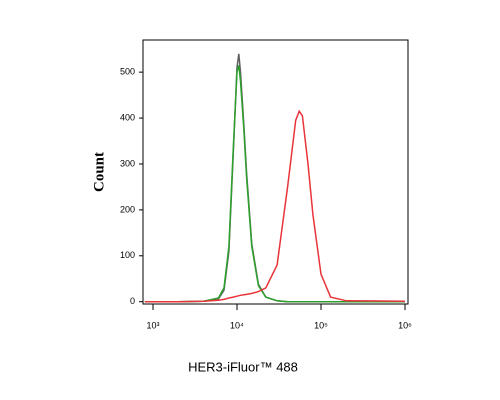 This screenshot has width=500, height=400. I want to click on y-tick-label: 500, so click(127, 72).